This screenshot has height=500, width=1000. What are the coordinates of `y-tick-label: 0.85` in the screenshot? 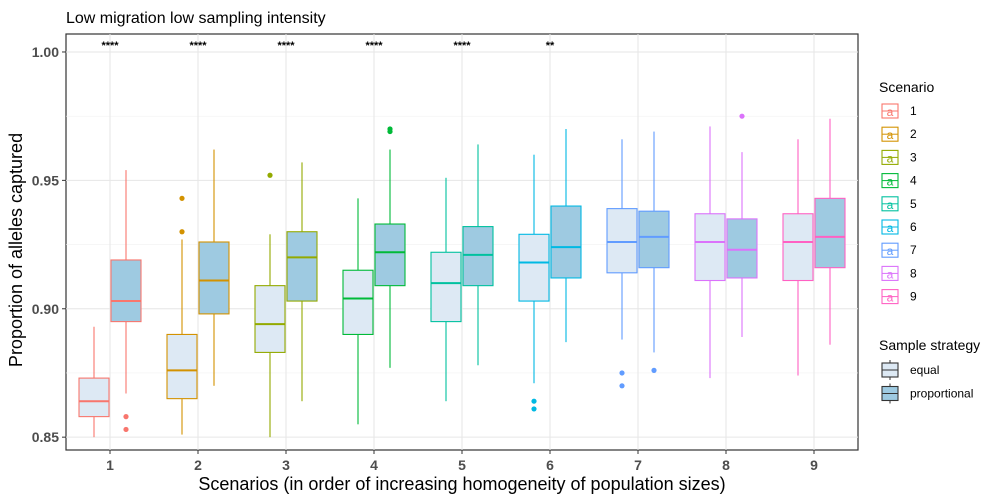 It's located at (45, 437).